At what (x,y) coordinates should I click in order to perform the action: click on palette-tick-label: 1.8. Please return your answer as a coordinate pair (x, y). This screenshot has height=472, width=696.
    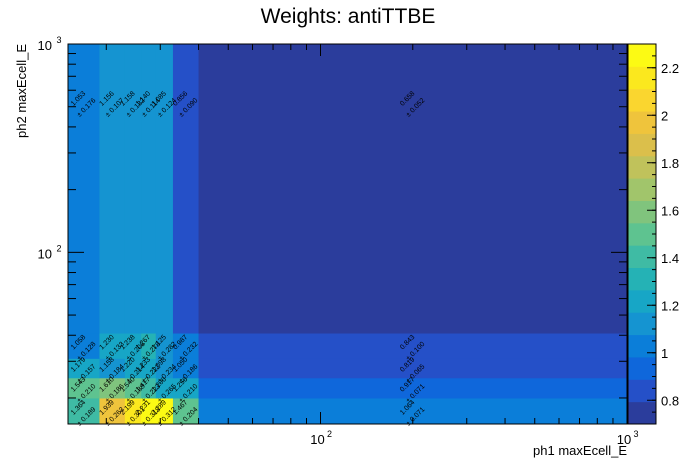
    Looking at the image, I should click on (670, 163).